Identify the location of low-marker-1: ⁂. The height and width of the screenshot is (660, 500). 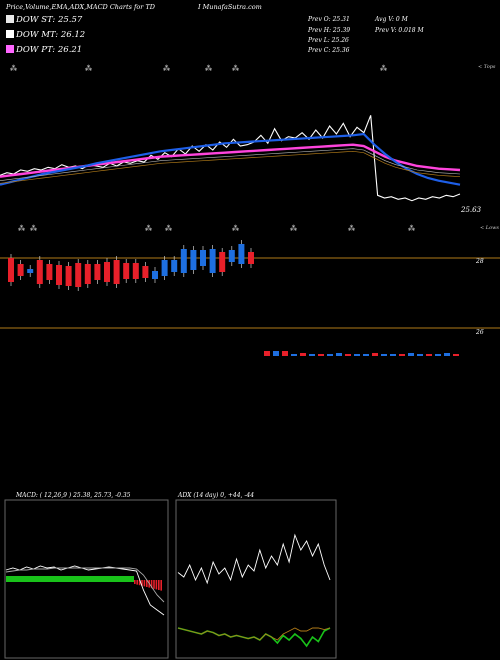
(33, 228).